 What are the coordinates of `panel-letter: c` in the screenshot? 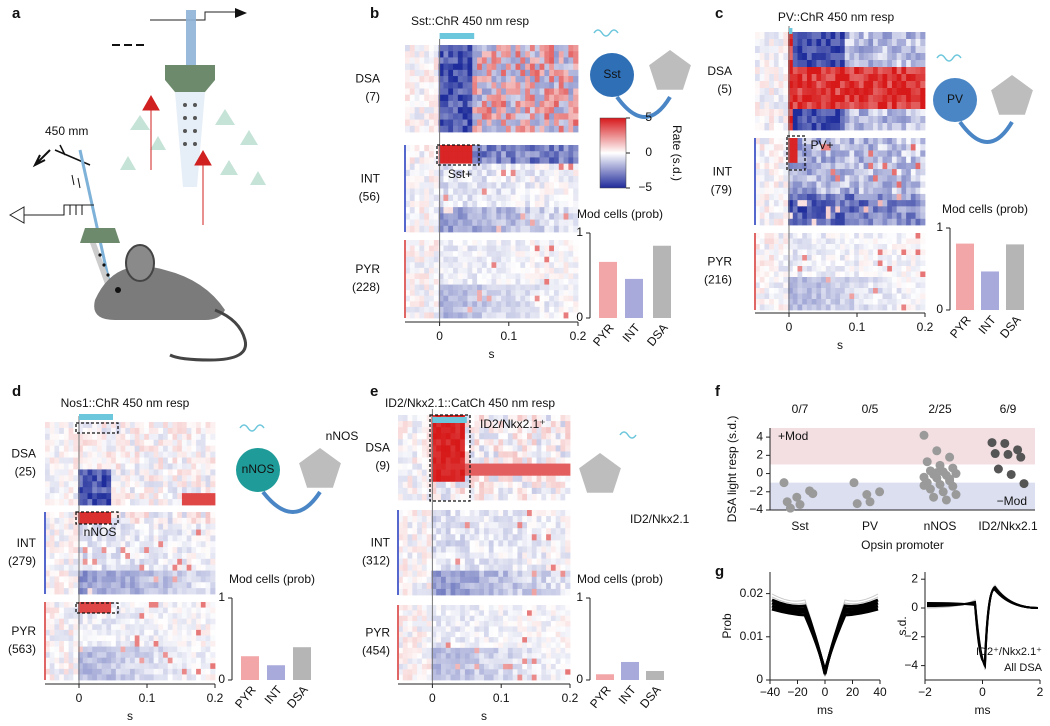 It's located at (719, 13).